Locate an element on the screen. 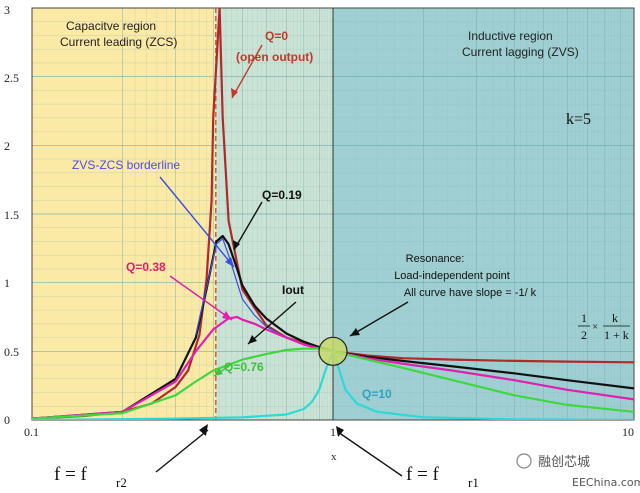 This screenshot has height=493, width=640. y-tick-label: 1.5 is located at coordinates (11, 215).